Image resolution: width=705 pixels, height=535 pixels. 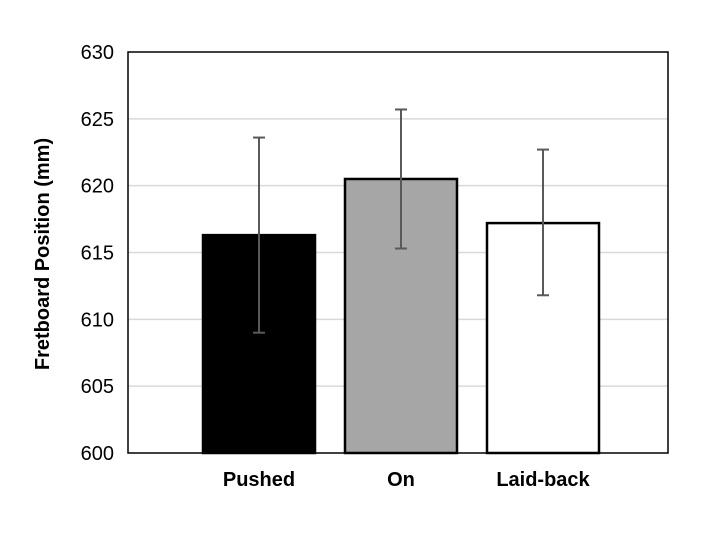 I want to click on y-tick-label: 605, so click(x=97, y=387).